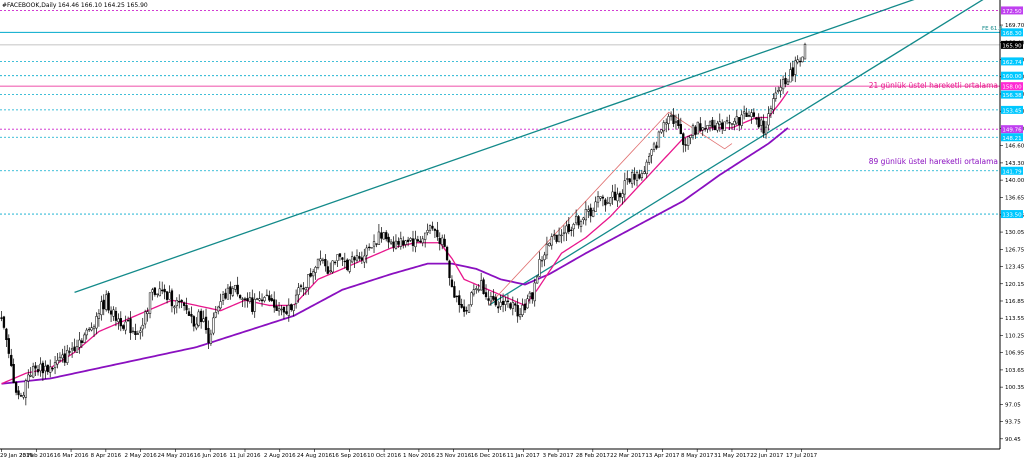  What do you see at coordinates (29, 5) in the screenshot?
I see `chart-symbol: #FACEBOOK,Daily` at bounding box center [29, 5].